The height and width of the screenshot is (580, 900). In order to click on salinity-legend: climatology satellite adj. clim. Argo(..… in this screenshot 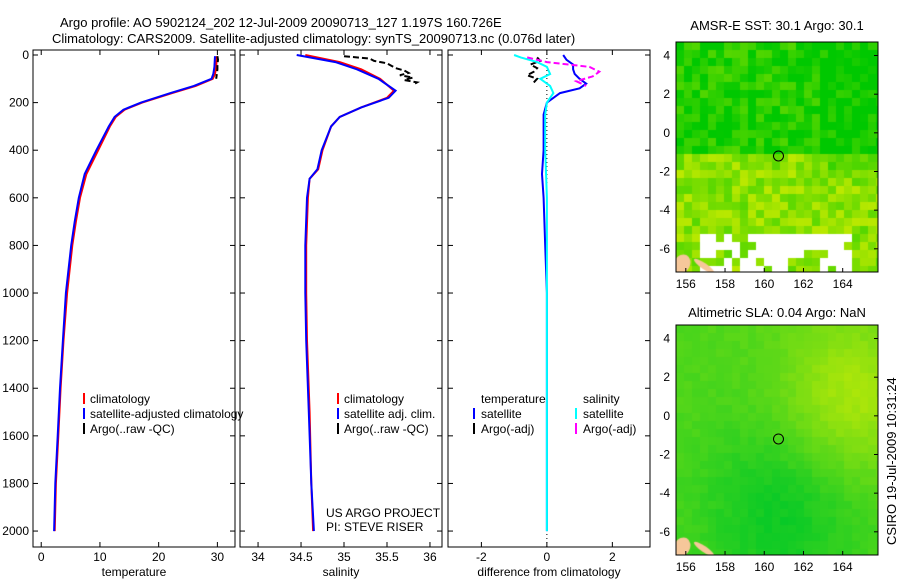, I will do `click(386, 414)`.